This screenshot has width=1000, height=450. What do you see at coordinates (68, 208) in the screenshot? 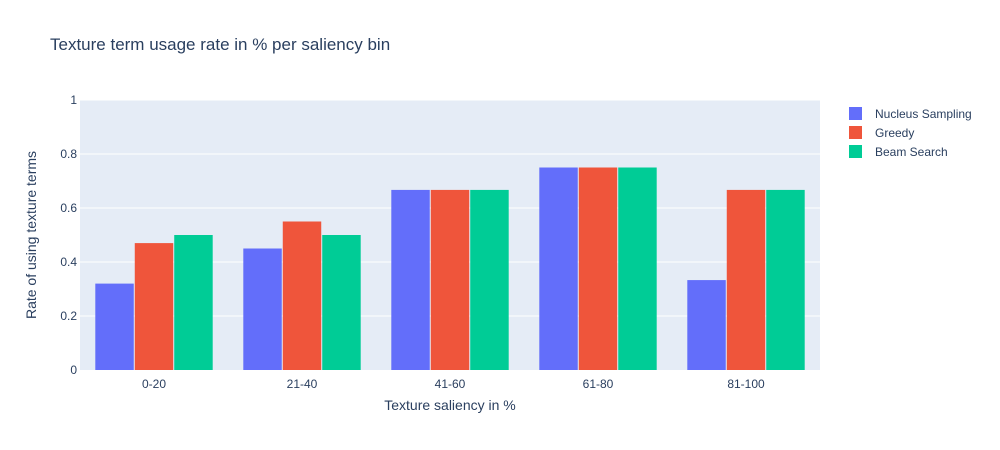
I see `y-tick-label: 0.6` at bounding box center [68, 208].